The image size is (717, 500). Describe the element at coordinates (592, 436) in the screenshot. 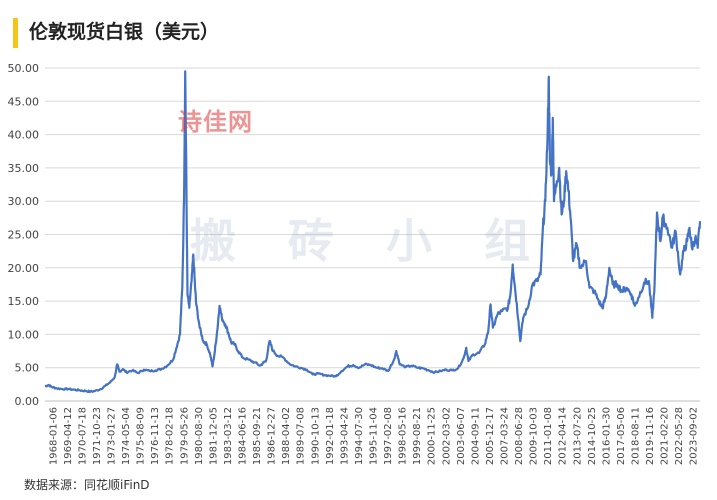

I see `x-tick-label: 2014-10-25` at that location.